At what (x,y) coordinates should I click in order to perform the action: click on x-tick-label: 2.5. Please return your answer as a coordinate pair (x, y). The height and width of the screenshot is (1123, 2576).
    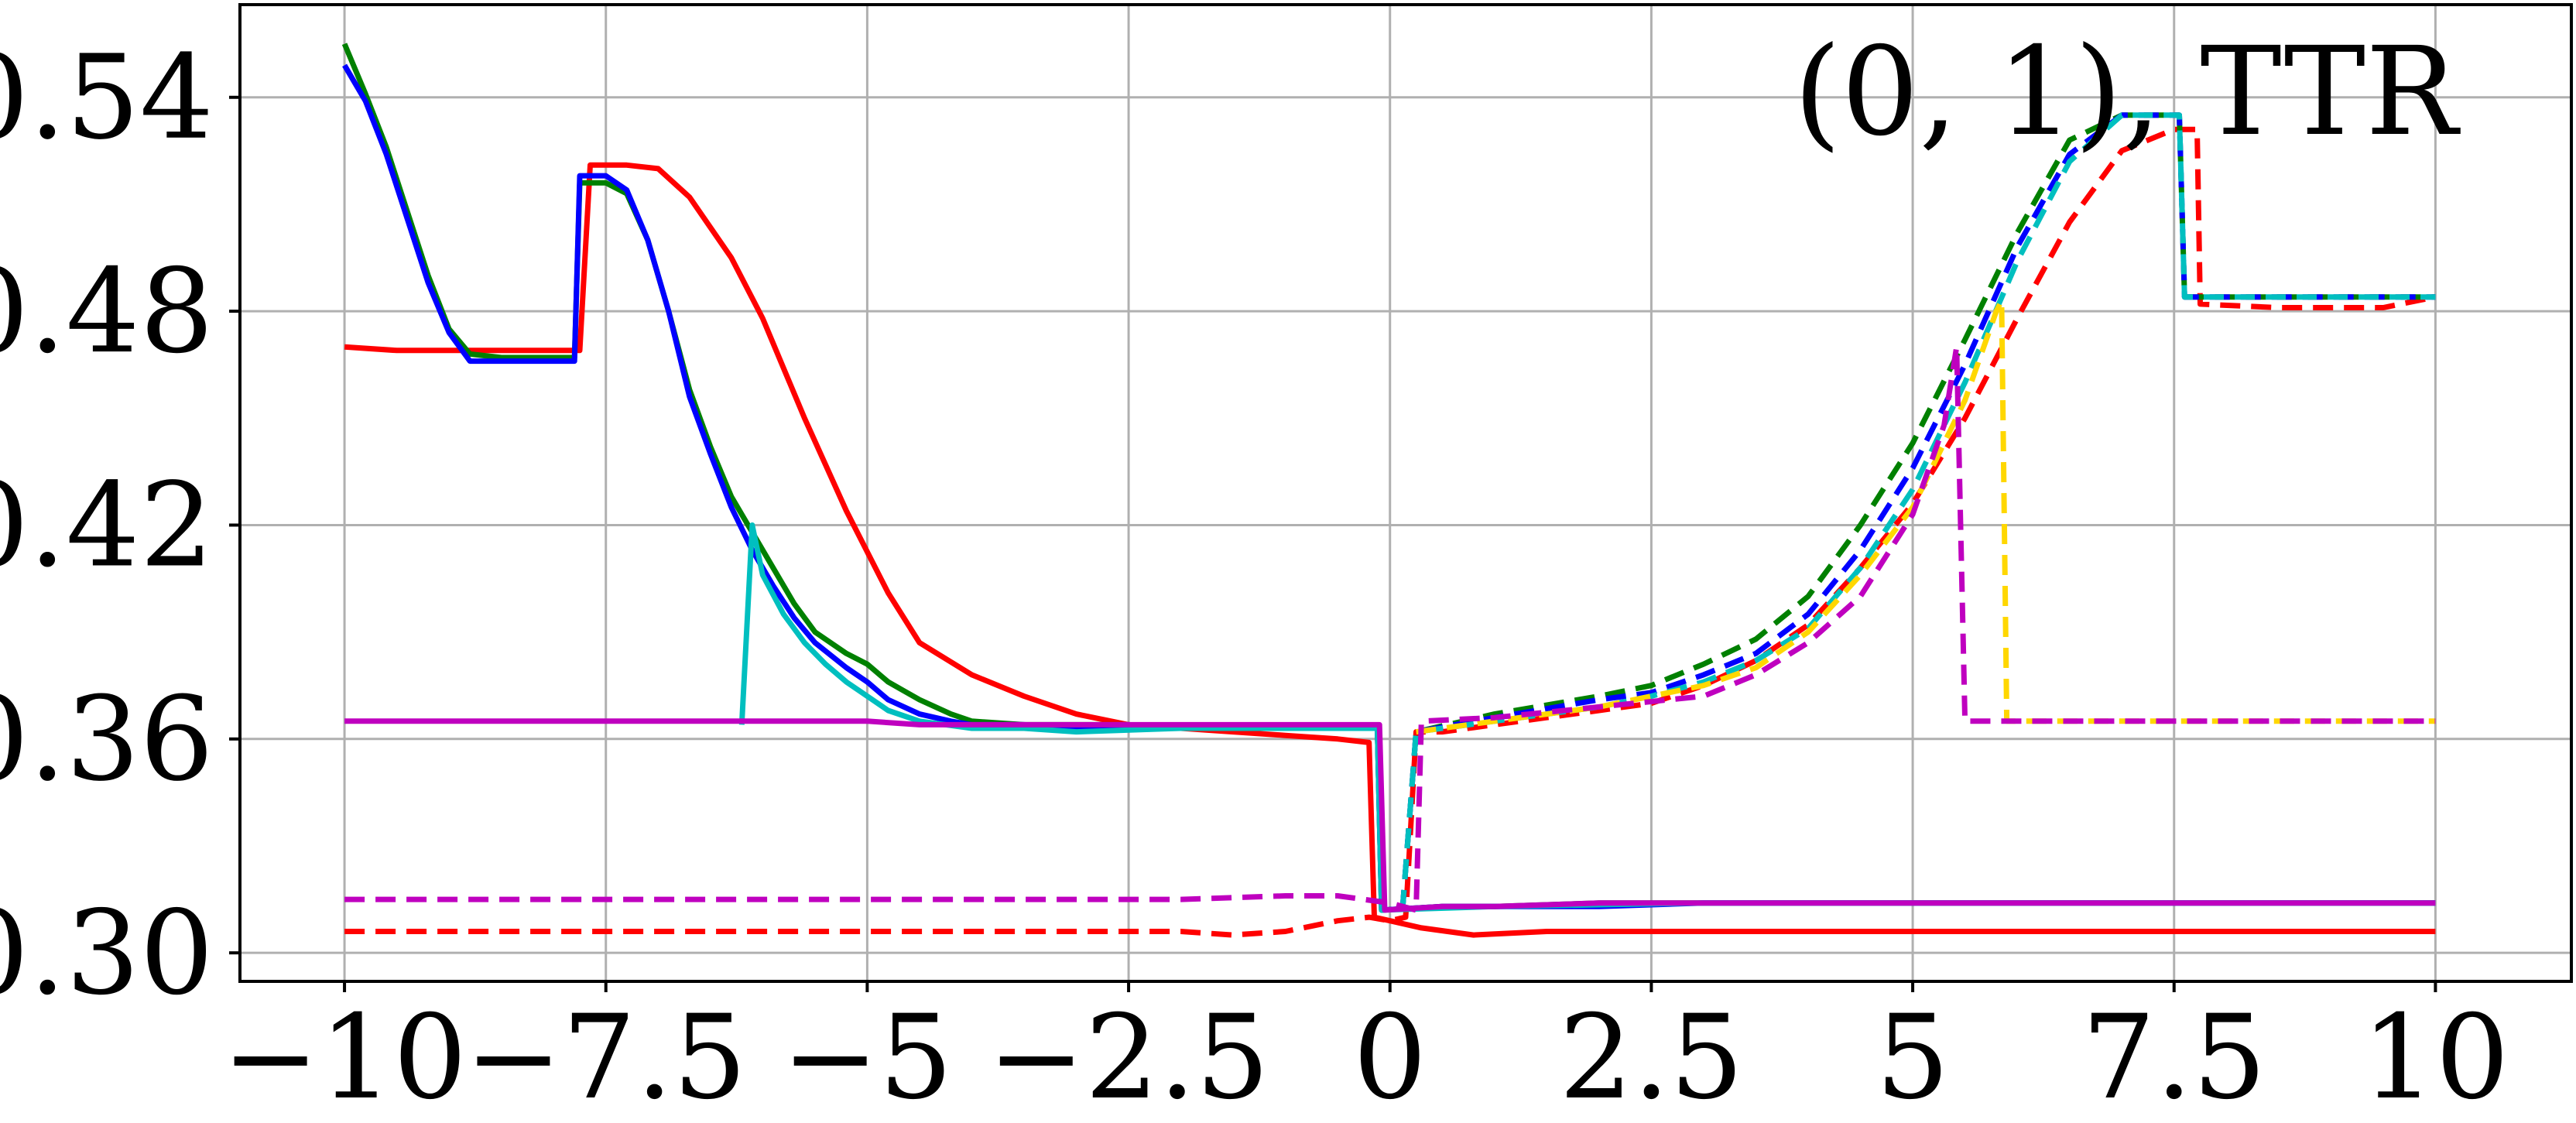
    Looking at the image, I should click on (1651, 1057).